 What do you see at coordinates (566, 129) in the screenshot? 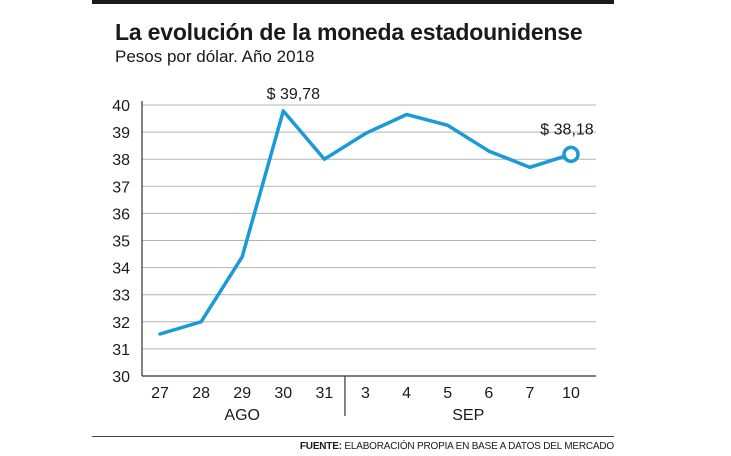
I see `annotation-label-1: $ 38,18` at bounding box center [566, 129].